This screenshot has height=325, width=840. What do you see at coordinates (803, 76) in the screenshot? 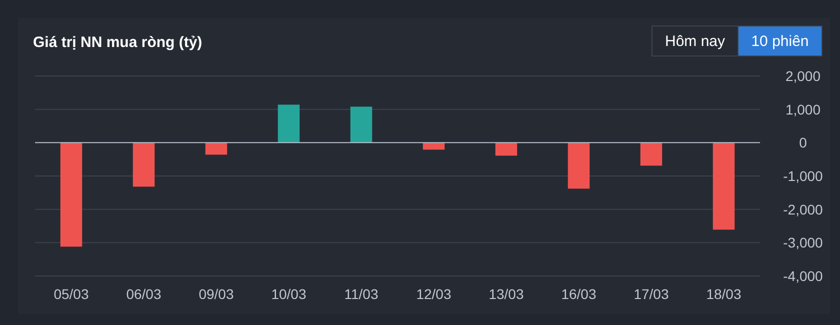
I see `y-tick-label: 2,000` at bounding box center [803, 76].